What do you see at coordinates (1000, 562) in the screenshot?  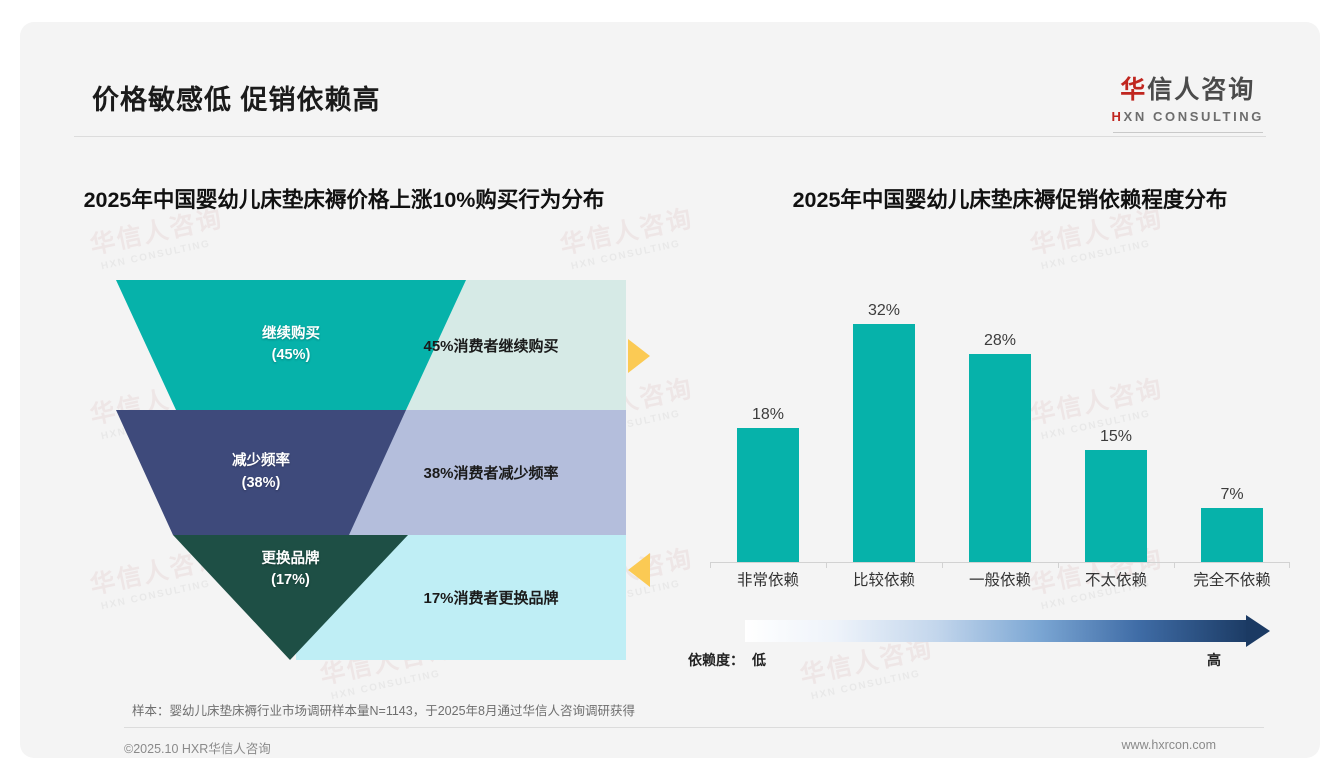 I see `bar-chart-axis` at bounding box center [1000, 562].